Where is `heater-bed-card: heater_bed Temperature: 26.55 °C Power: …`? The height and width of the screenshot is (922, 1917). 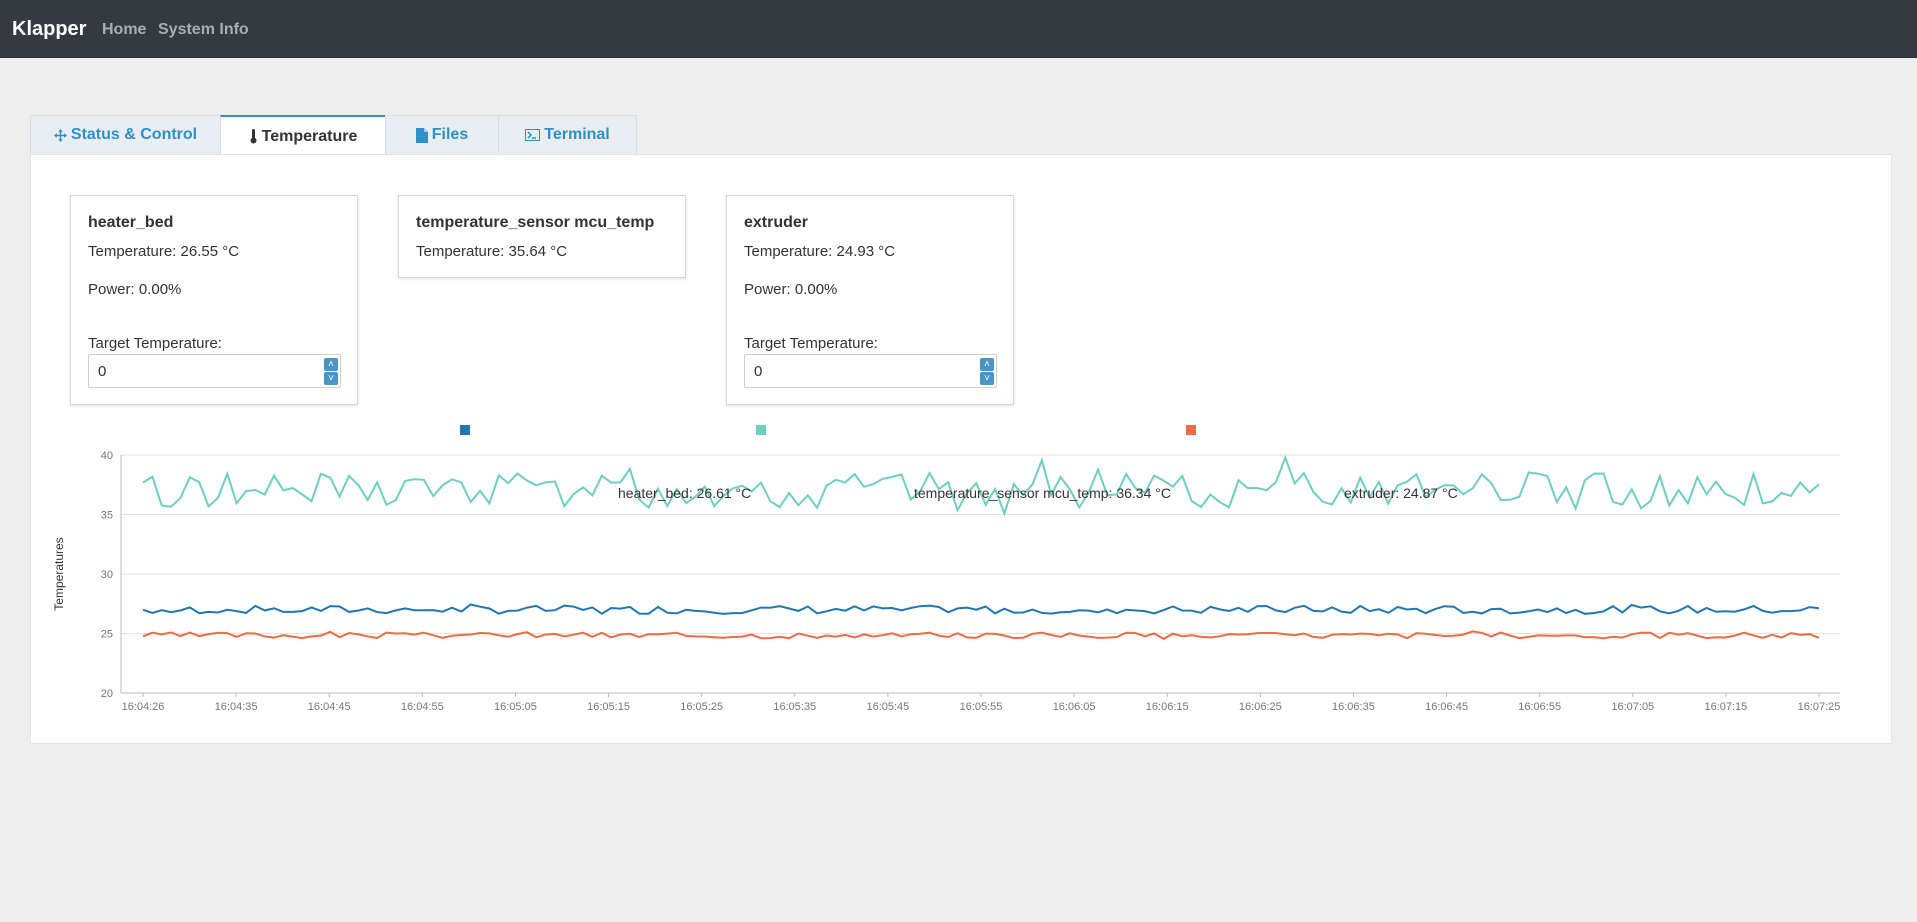 heater-bed-card: heater_bed Temperature: 26.55 °C Power: … is located at coordinates (214, 300).